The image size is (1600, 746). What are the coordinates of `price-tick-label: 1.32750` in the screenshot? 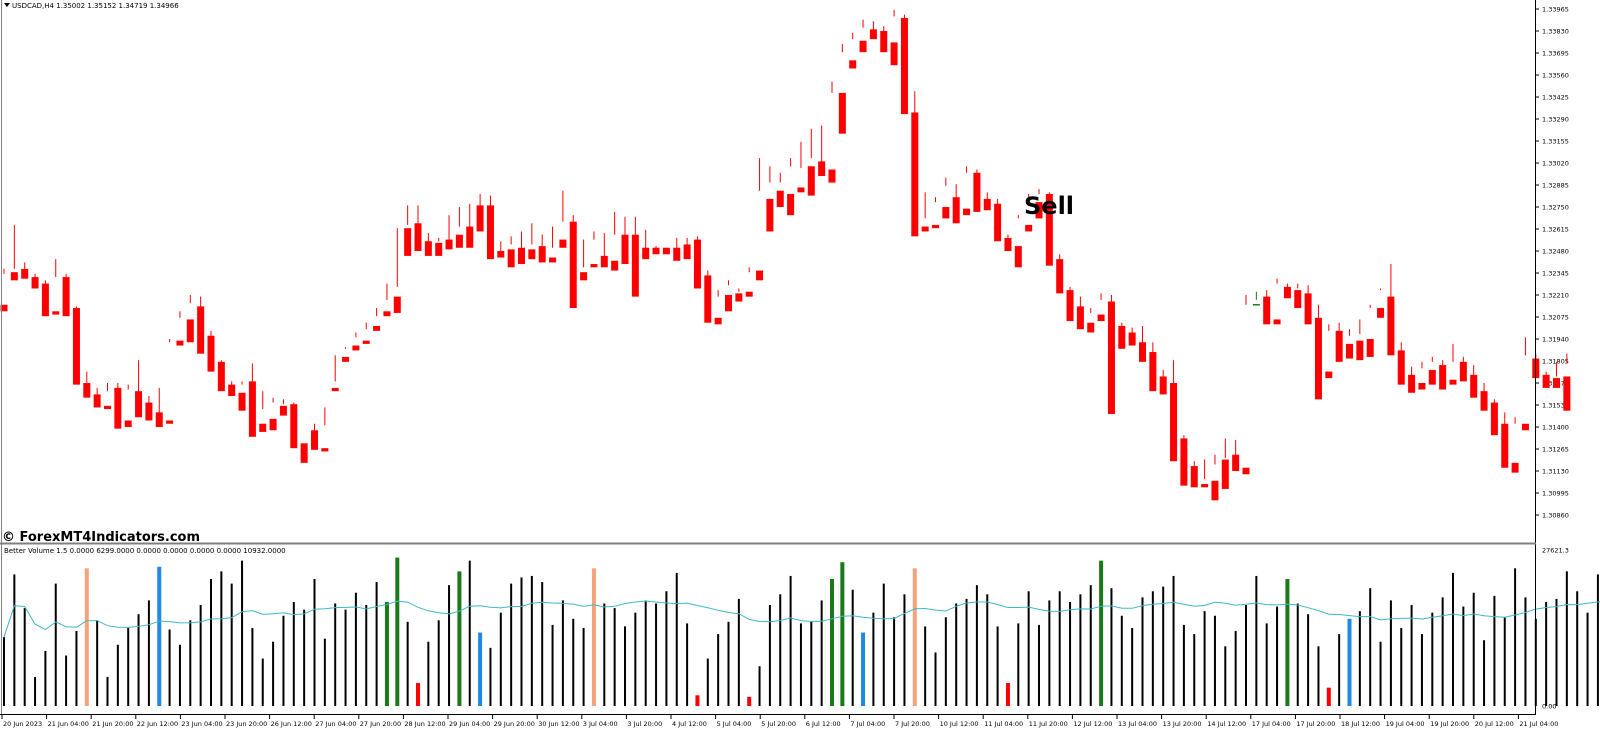 It's located at (1555, 208).